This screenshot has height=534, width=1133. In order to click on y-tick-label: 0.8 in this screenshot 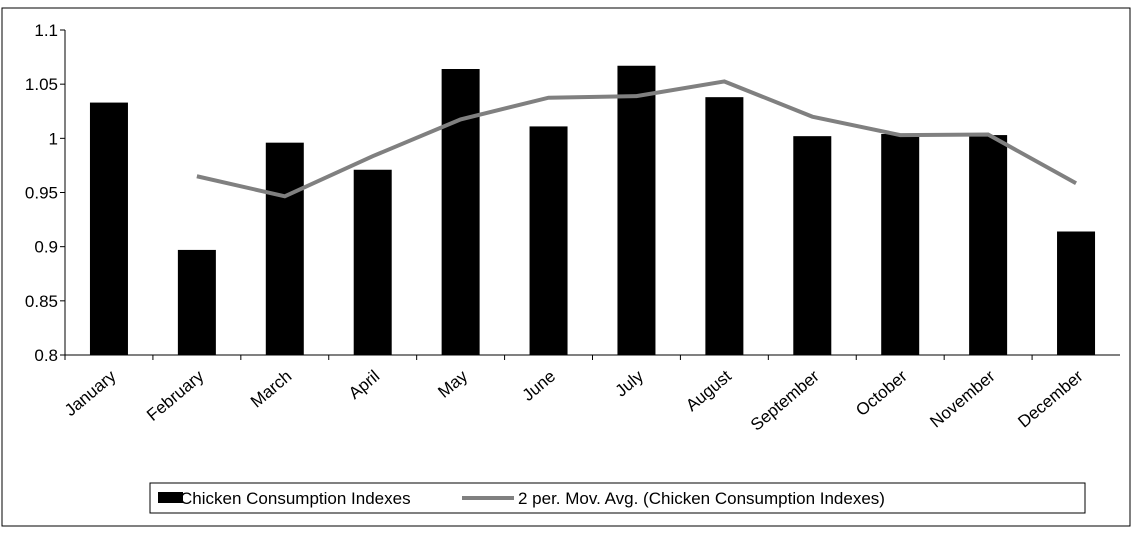, I will do `click(46, 355)`.